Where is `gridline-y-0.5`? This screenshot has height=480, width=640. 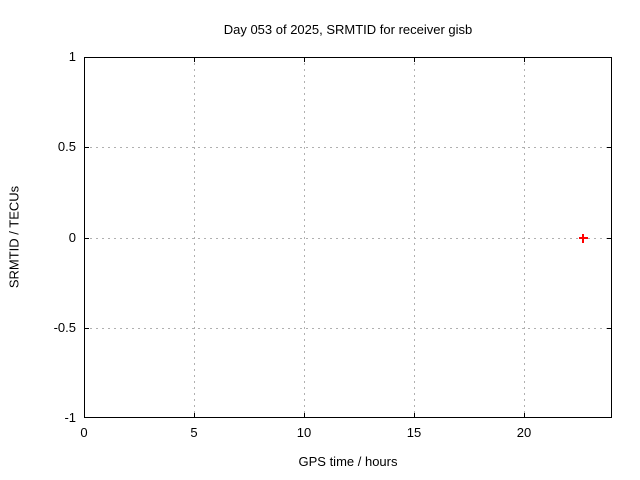 gridline-y-0.5 is located at coordinates (348, 147).